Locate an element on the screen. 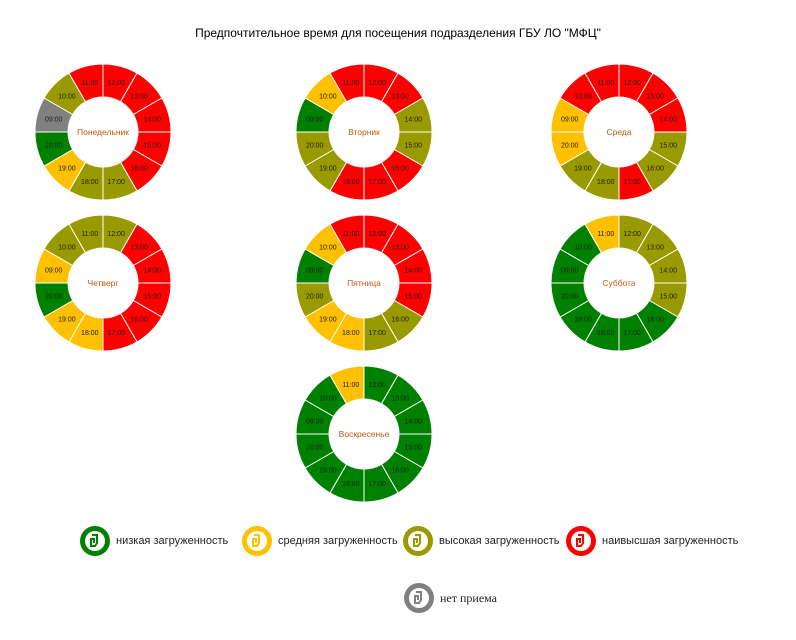 The image size is (796, 640). day-name-label: Четверг is located at coordinates (103, 283).